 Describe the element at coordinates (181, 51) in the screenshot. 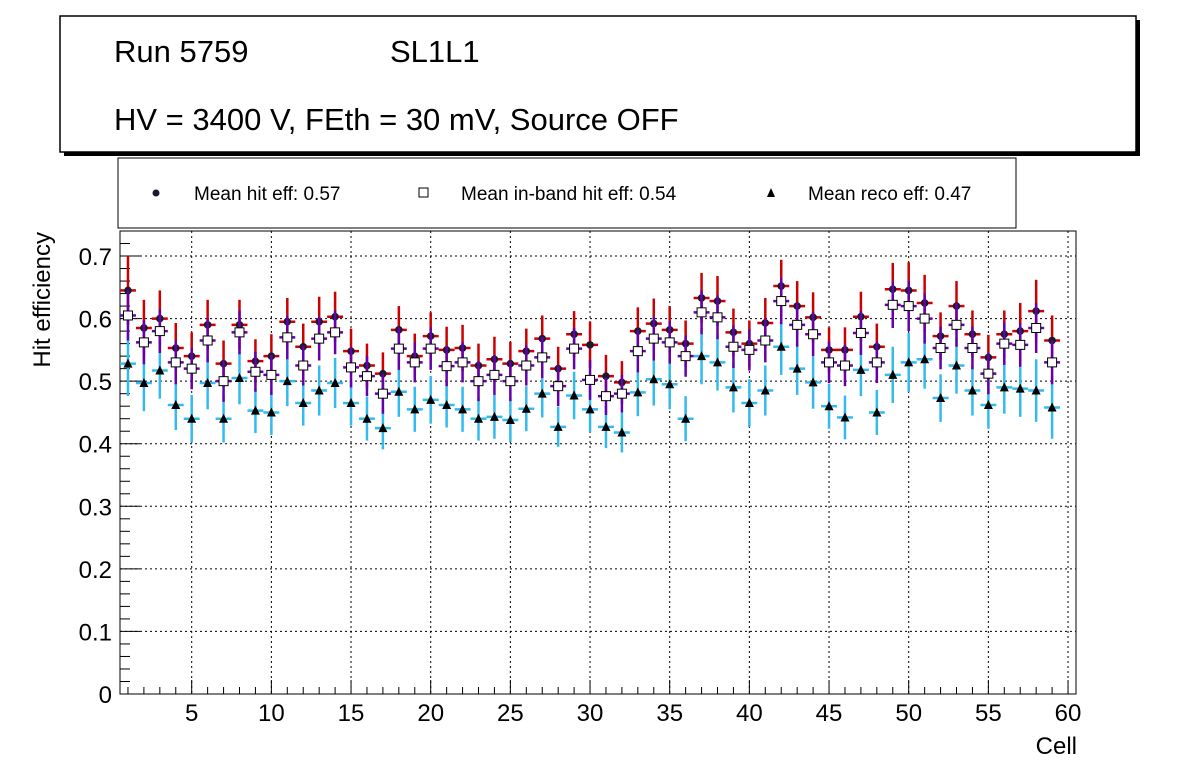

I see `title-run: Run 5759` at that location.